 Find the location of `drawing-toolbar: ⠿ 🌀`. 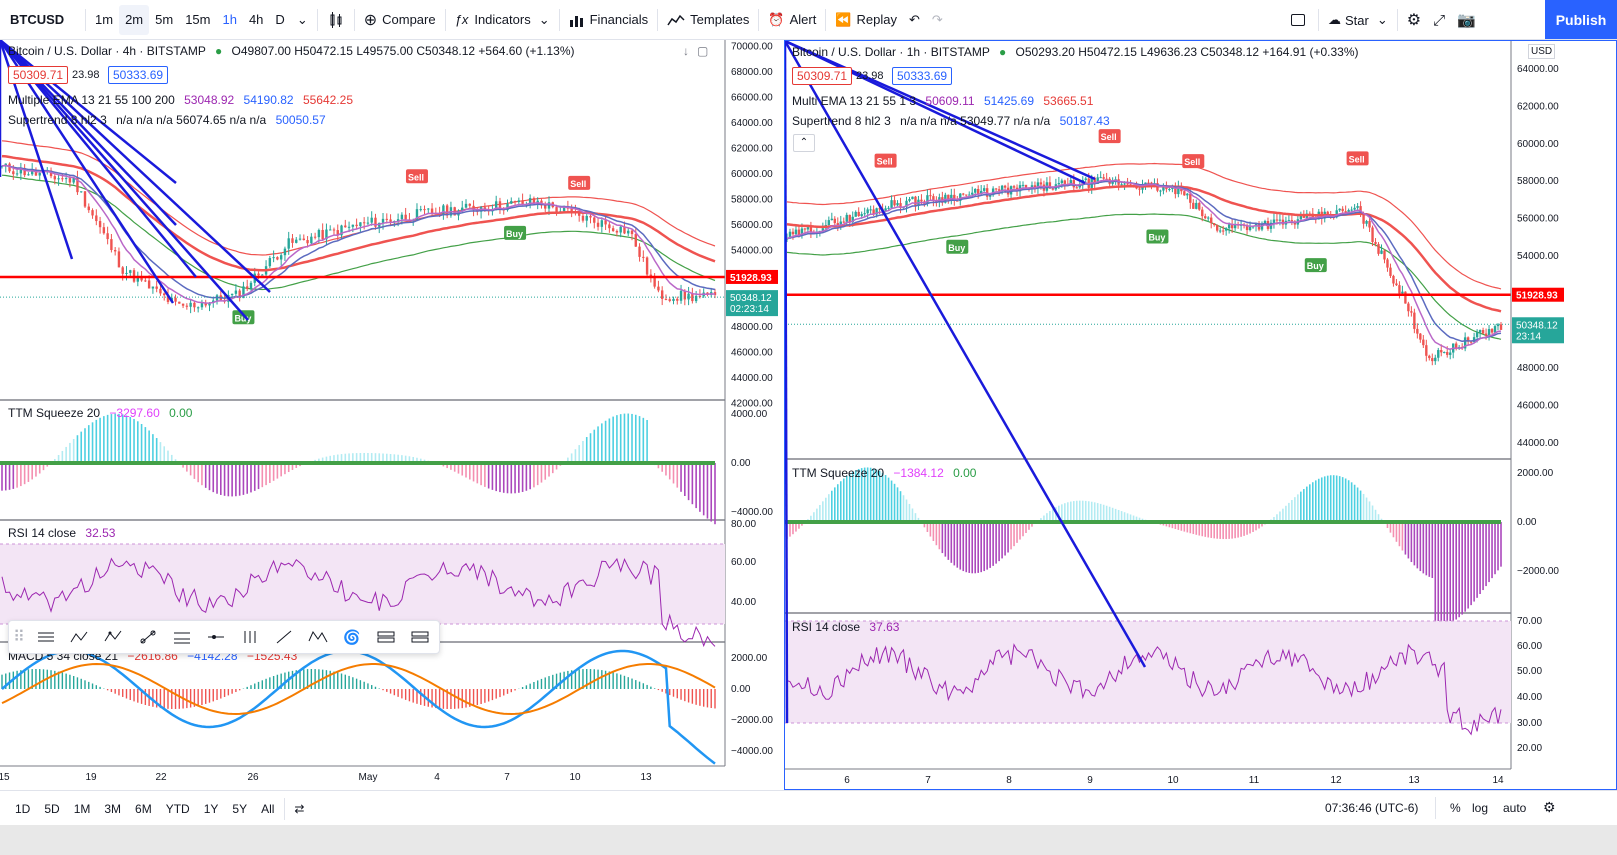

drawing-toolbar: ⠿ 🌀 is located at coordinates (224, 637).